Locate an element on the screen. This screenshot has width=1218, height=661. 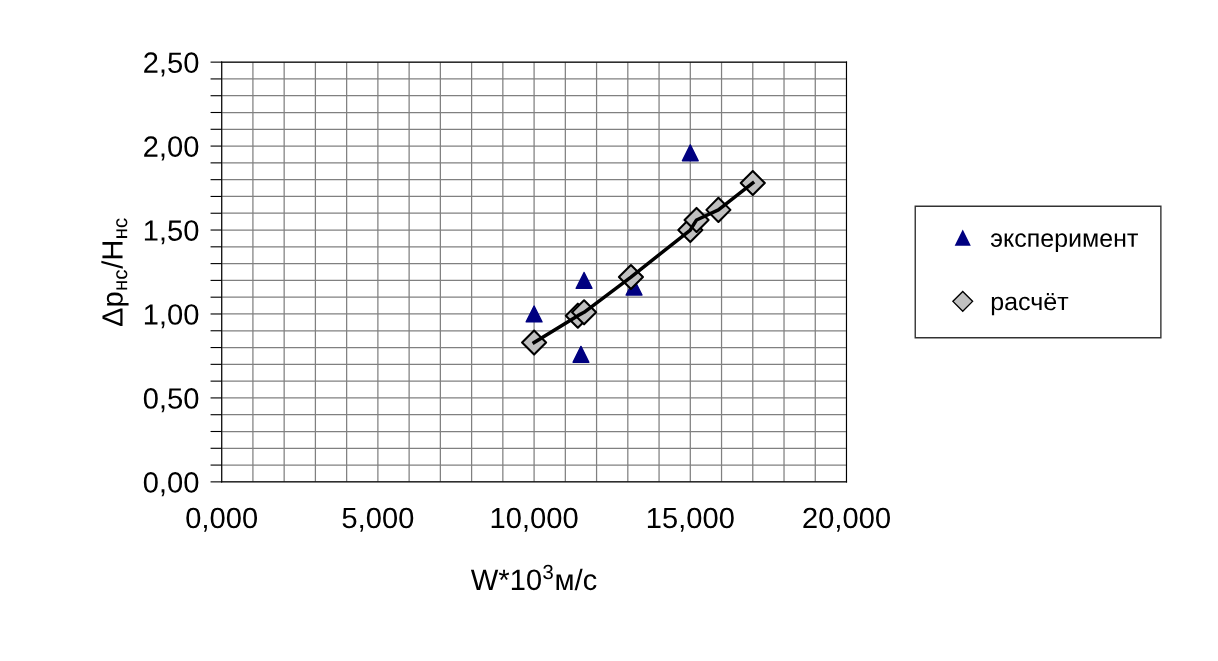
y-axis-title: Δp$_{нс}$/H$_{нс}$ is located at coordinates (115, 272).